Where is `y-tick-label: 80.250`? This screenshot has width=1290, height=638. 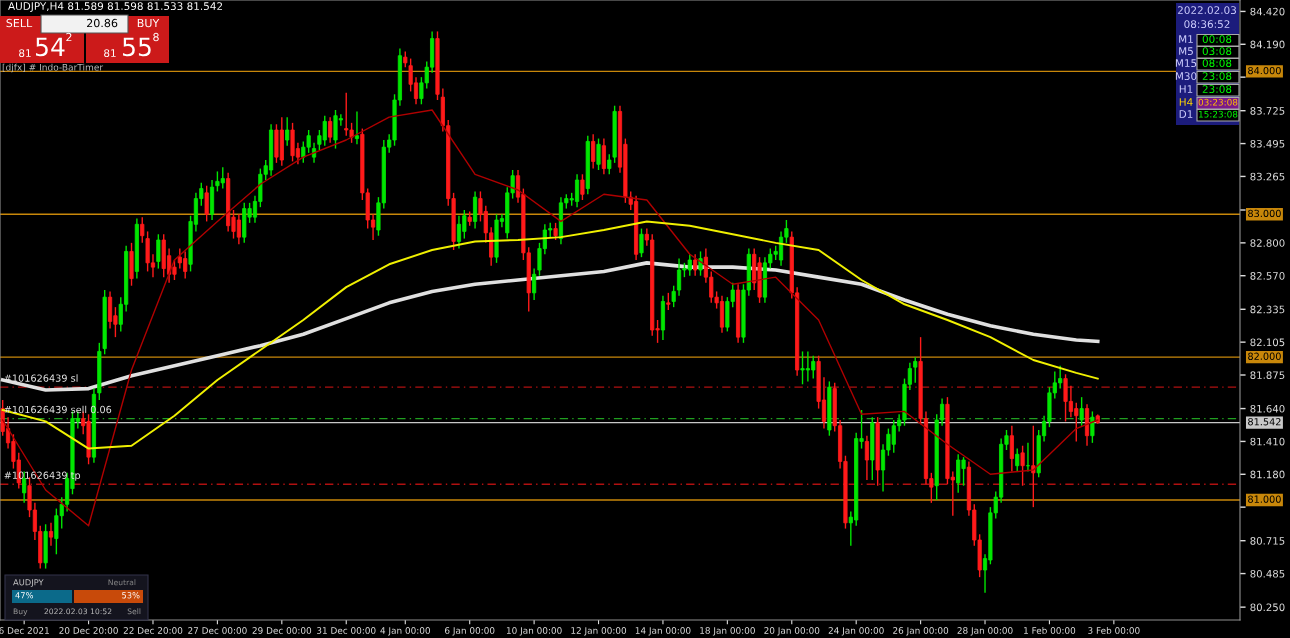
y-tick-label: 80.250 is located at coordinates (1267, 607).